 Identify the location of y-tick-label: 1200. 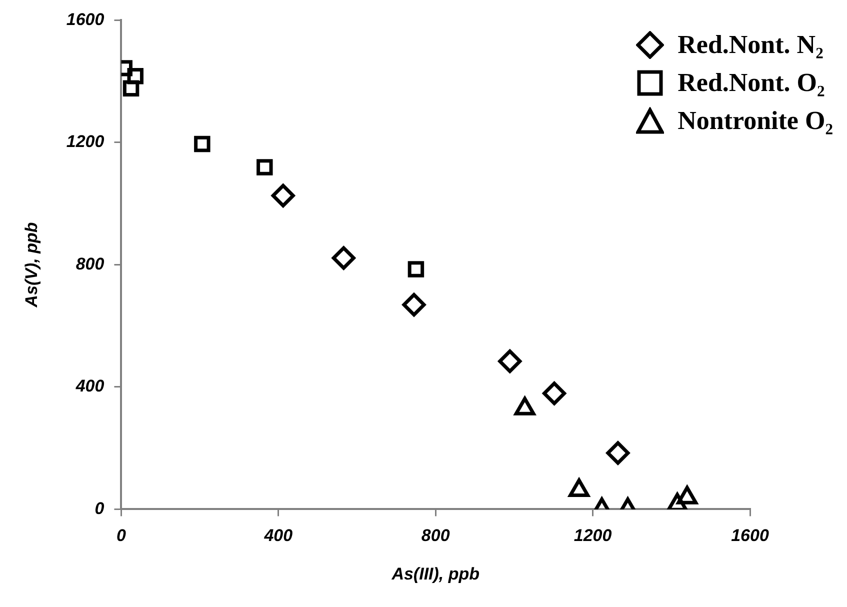
(85, 142).